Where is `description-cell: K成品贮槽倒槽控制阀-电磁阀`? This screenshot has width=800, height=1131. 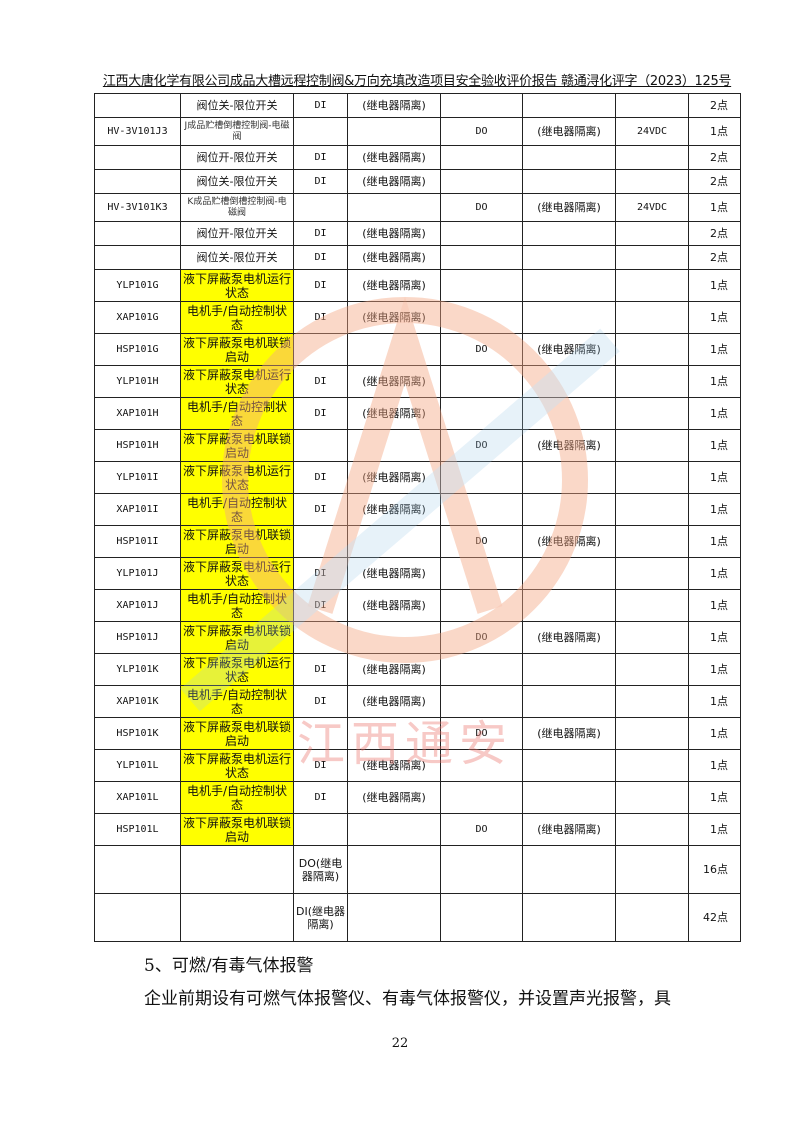 description-cell: K成品贮槽倒槽控制阀-电磁阀 is located at coordinates (237, 207).